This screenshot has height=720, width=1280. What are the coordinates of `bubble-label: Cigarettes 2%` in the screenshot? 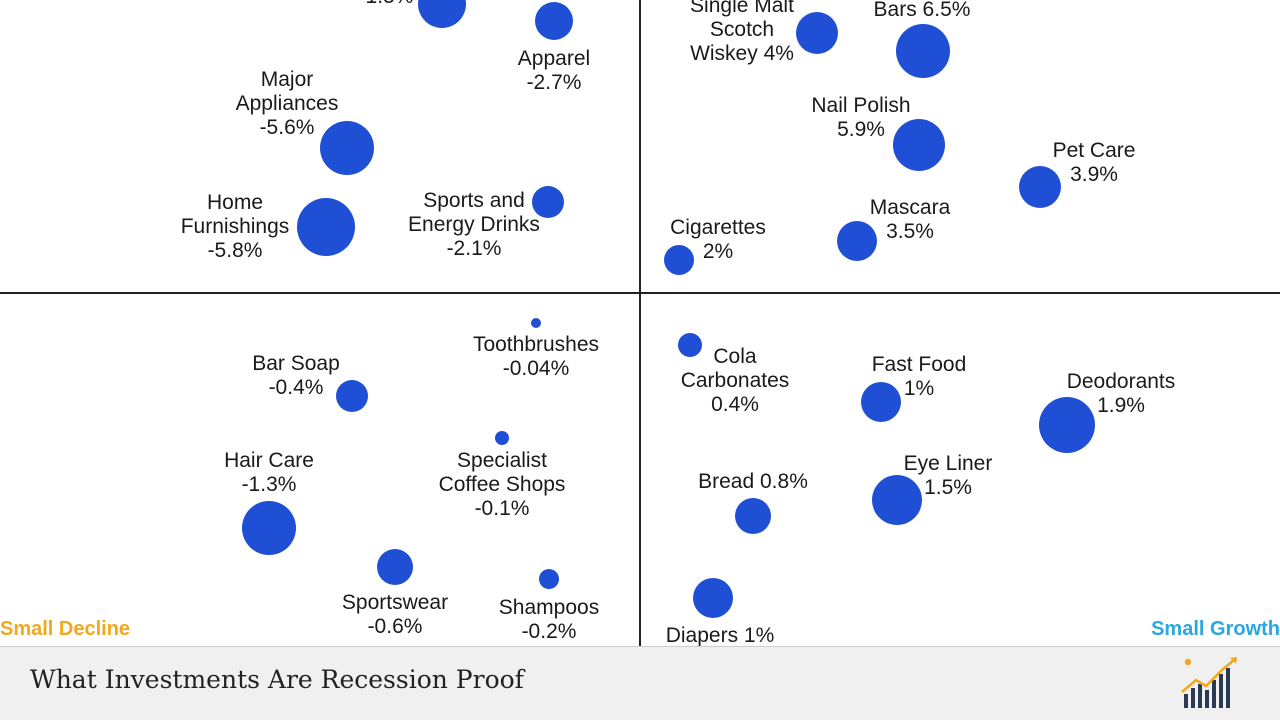 It's located at (718, 239).